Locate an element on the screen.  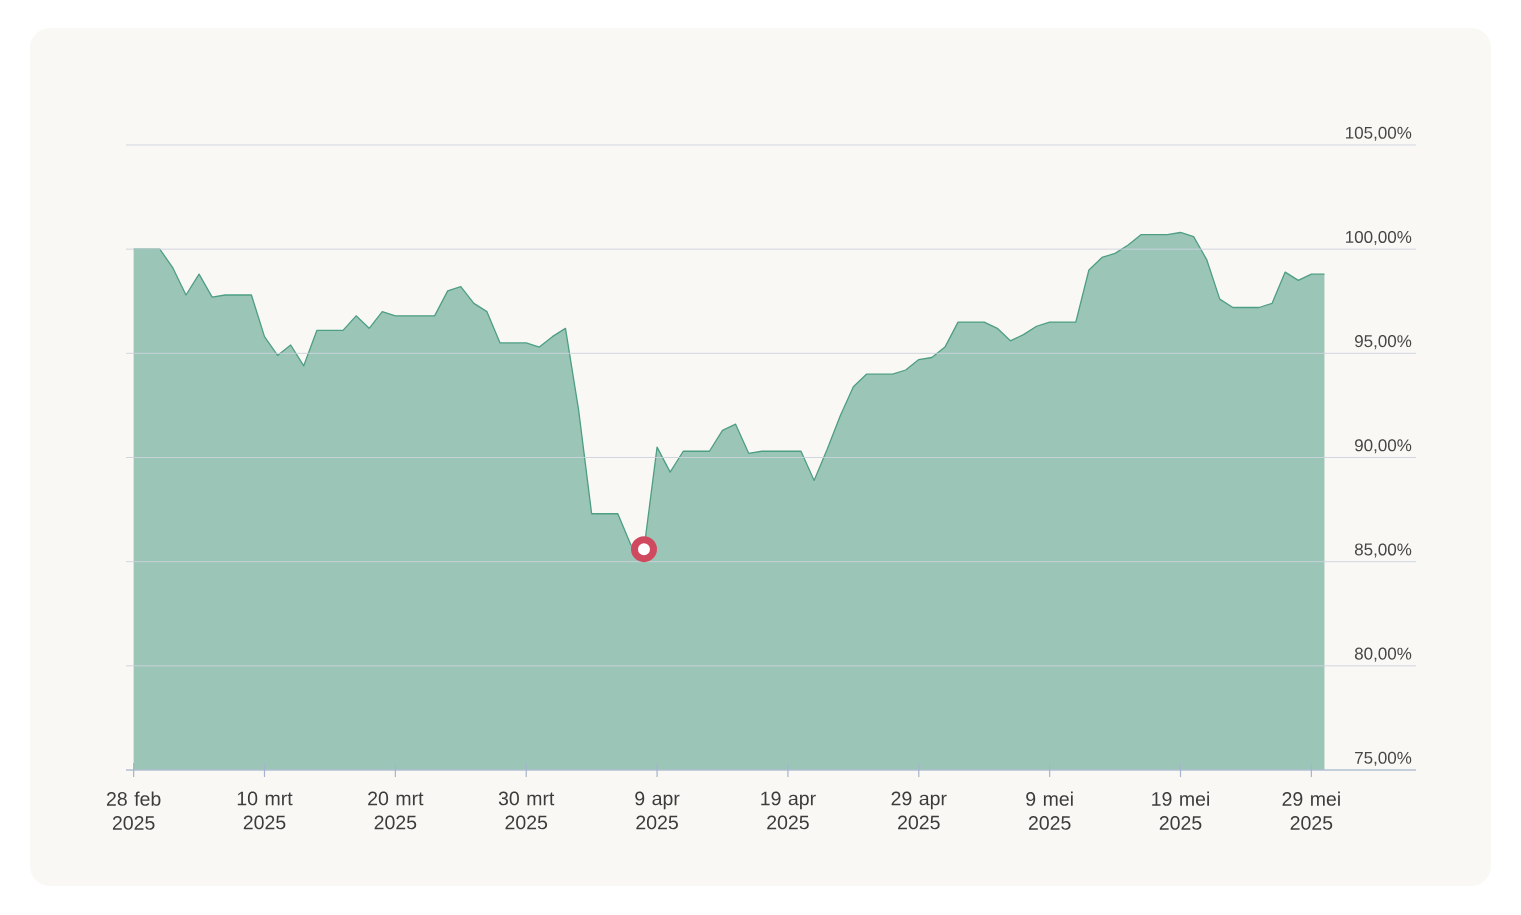
y-tick-label: 105,00% is located at coordinates (1379, 133).